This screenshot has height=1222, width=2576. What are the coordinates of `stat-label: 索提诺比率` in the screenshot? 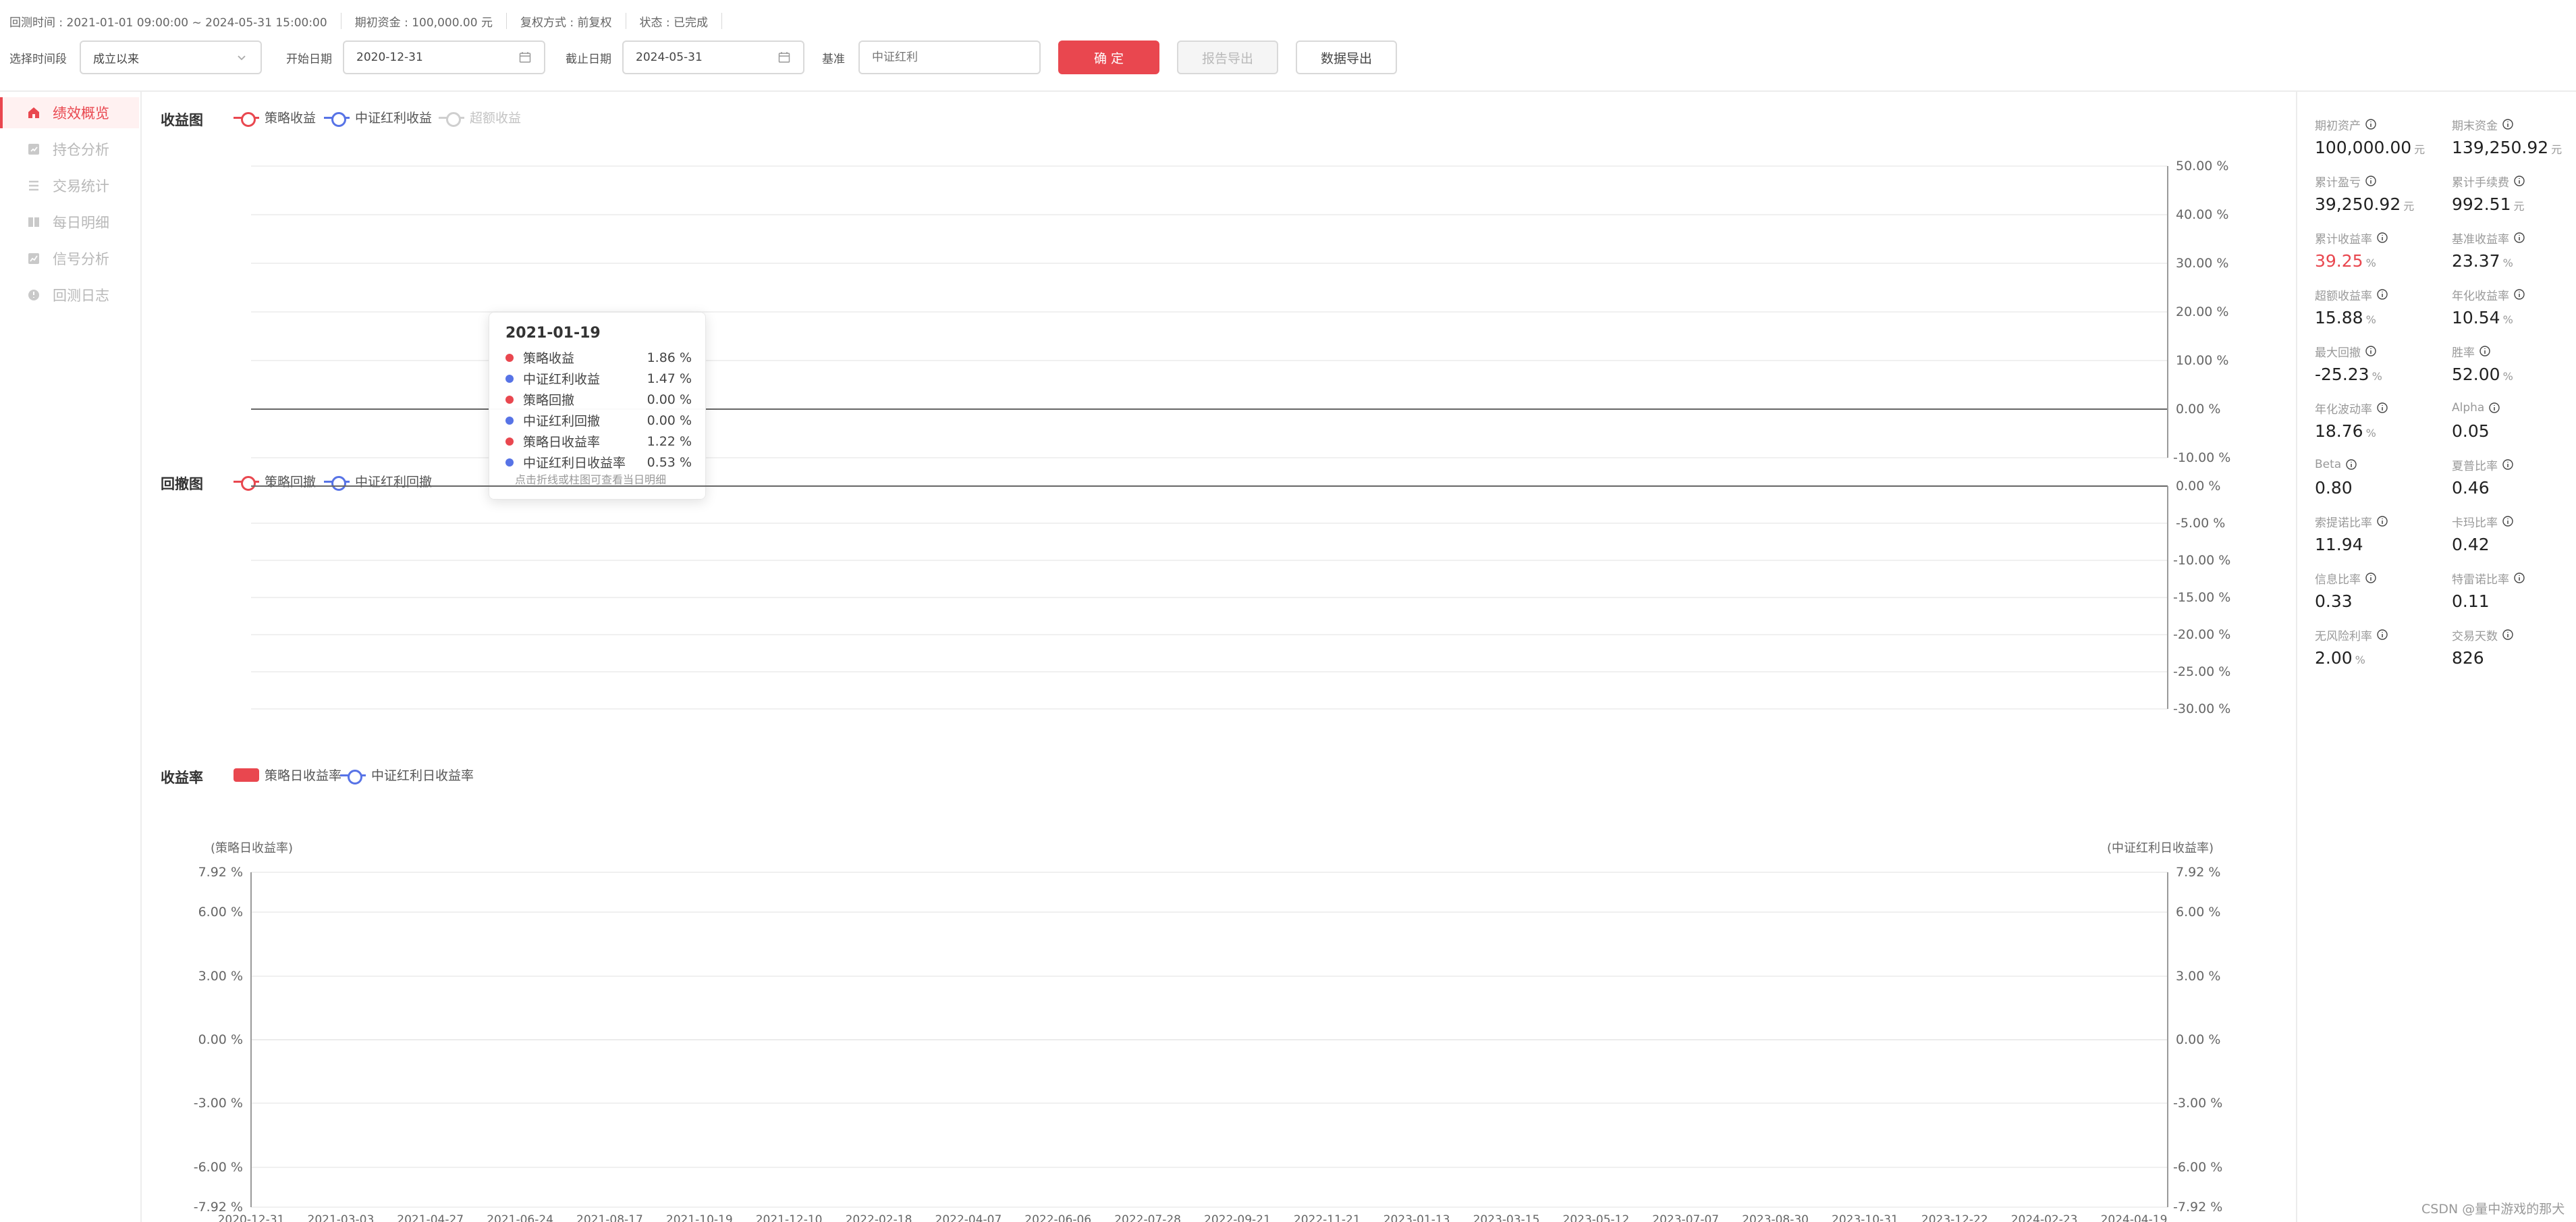 It's located at (2379, 521).